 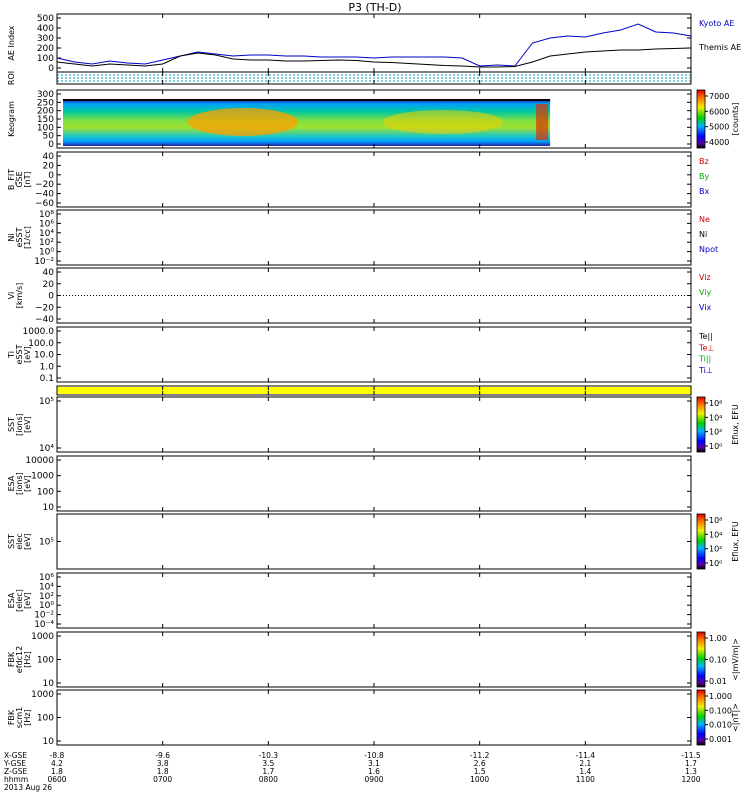 I want to click on y-tick-label: 10⁻², so click(x=44, y=262).